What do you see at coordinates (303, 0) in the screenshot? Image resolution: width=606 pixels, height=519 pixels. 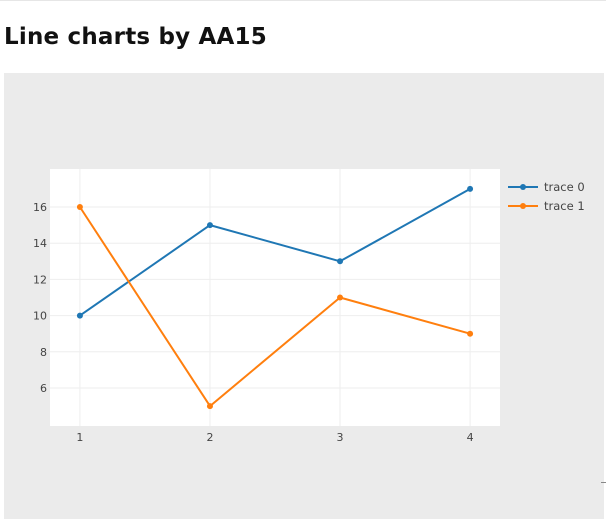 I see `top-divider` at bounding box center [303, 0].